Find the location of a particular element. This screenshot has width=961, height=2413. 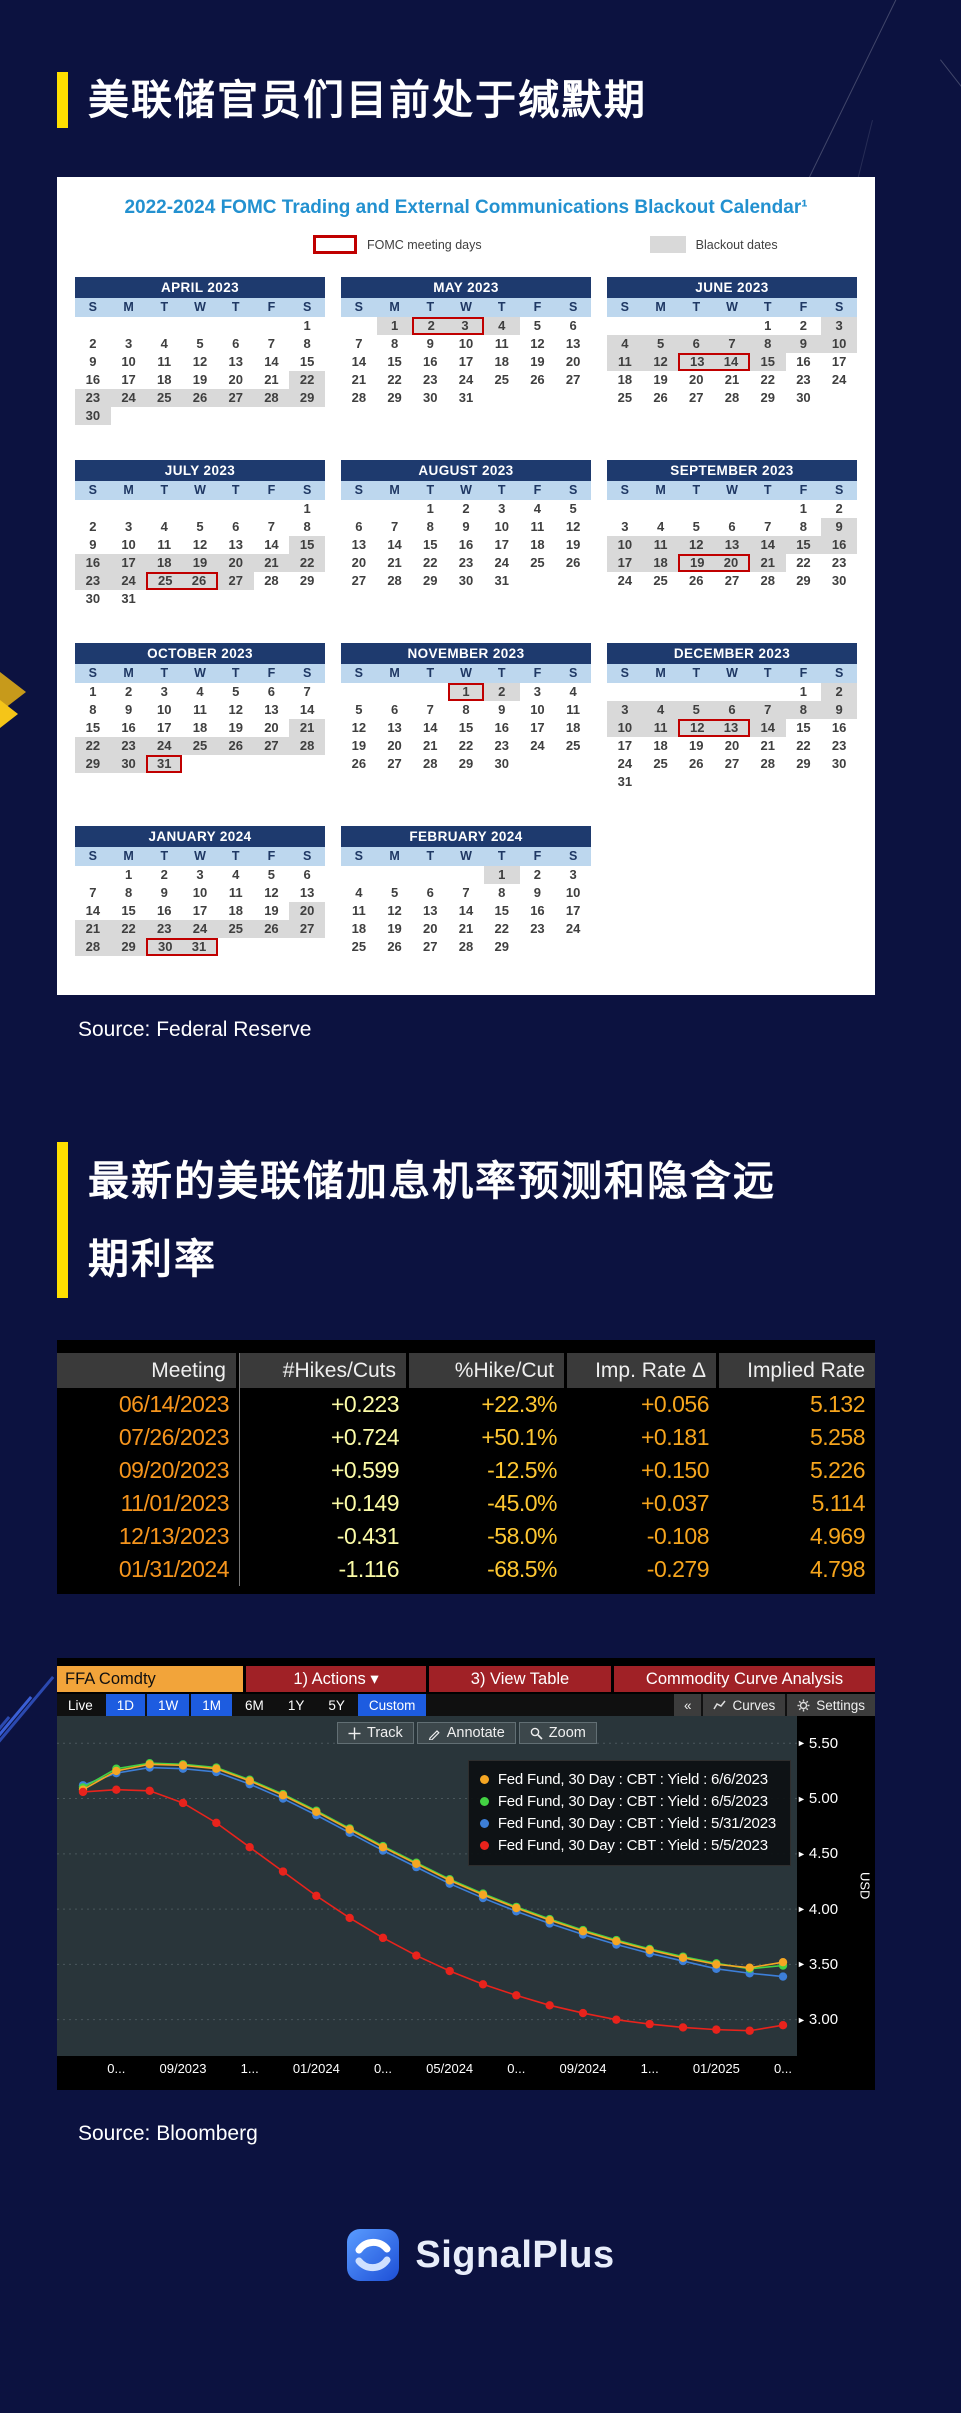

curves-button: Curves is located at coordinates (744, 1705).